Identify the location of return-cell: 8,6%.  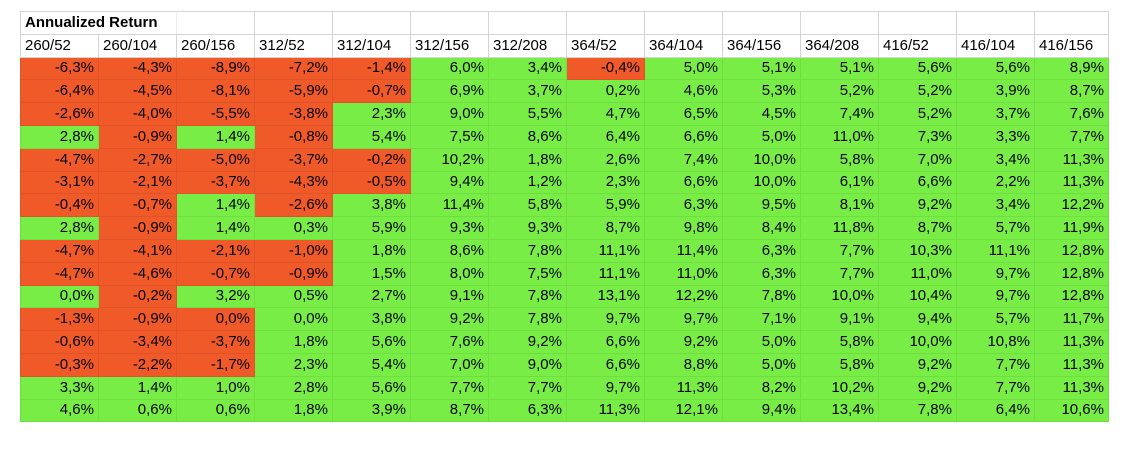
(527, 136).